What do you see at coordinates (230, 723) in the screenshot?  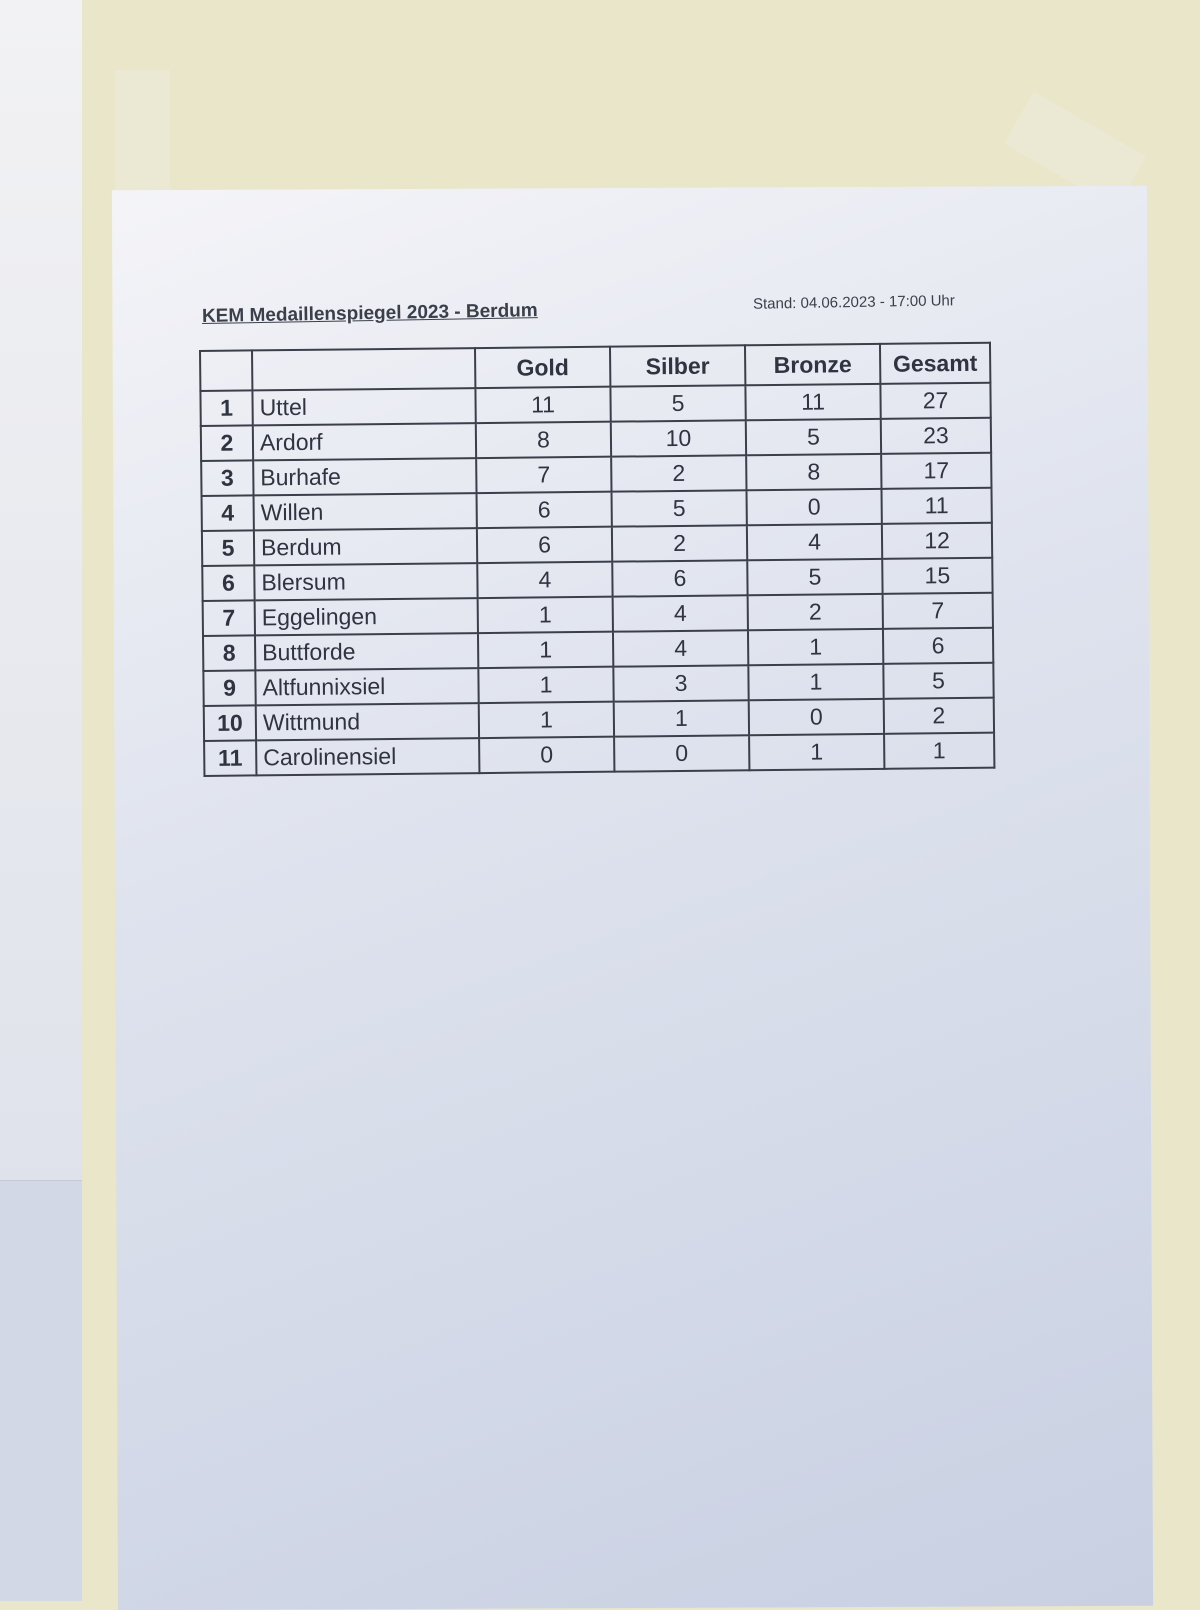 I see `cell-rank: 10` at bounding box center [230, 723].